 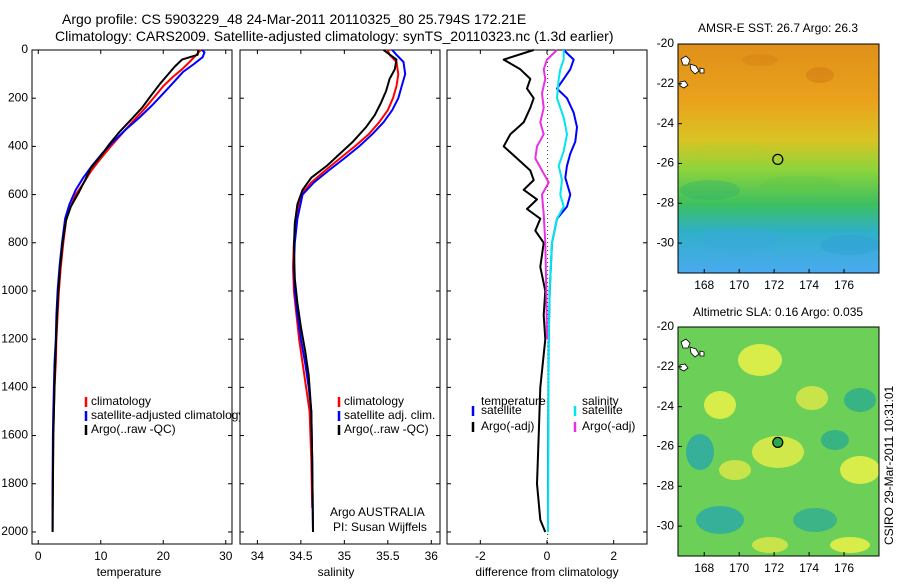 I want to click on x-tick-label: 34.5, so click(x=301, y=556).